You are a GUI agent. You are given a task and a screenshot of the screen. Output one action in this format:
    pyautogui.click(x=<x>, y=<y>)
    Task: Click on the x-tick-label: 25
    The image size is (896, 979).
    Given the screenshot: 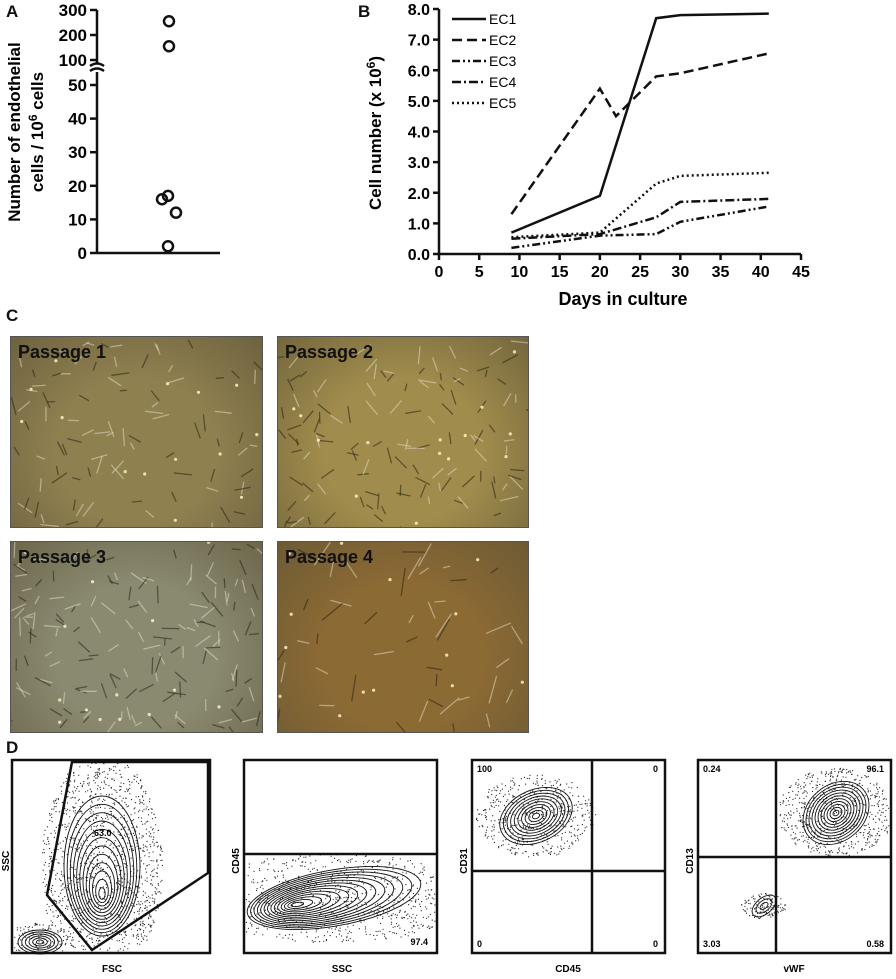 What is the action you would take?
    pyautogui.click(x=640, y=272)
    